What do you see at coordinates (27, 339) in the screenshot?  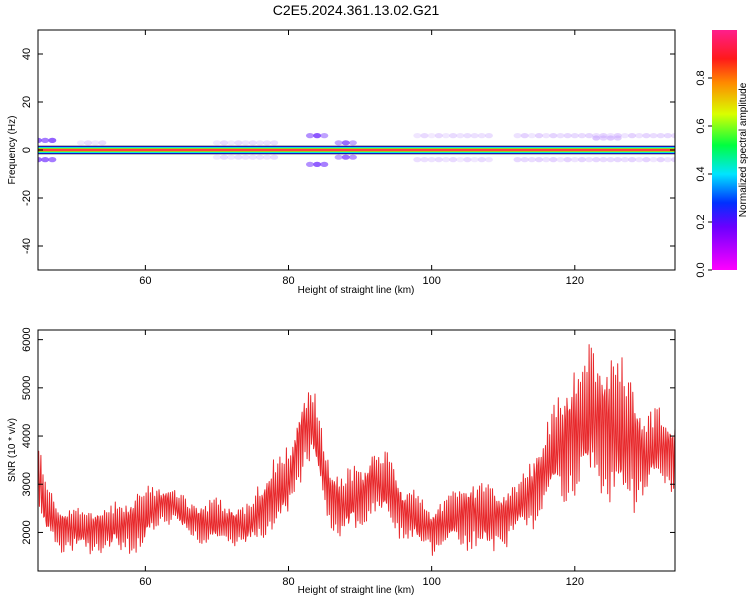 I see `snr-ytick-label: 6000` at bounding box center [27, 339].